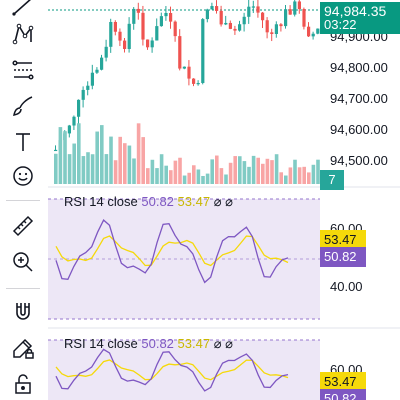  I want to click on emoji-icon, so click(23, 176).